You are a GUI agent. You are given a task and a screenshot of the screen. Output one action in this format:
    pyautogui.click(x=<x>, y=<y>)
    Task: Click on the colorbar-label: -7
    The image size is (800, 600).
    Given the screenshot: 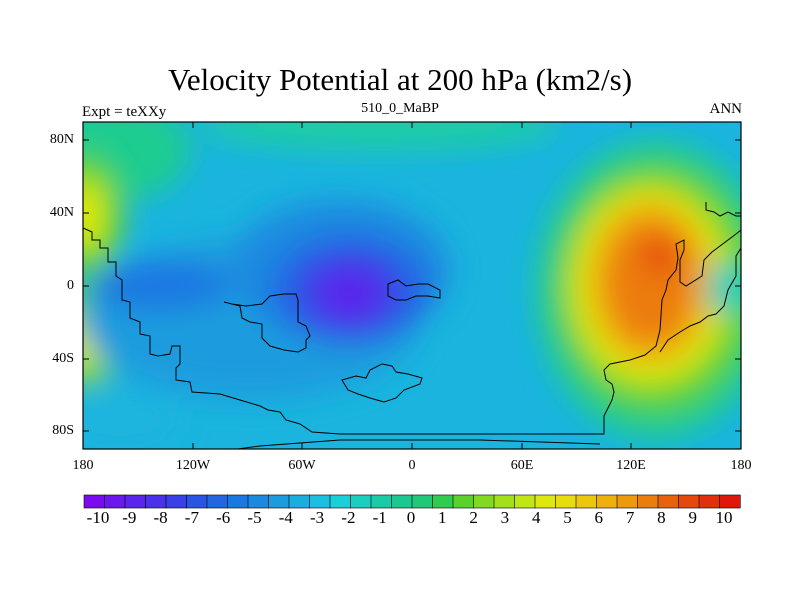 What is the action you would take?
    pyautogui.click(x=191, y=517)
    